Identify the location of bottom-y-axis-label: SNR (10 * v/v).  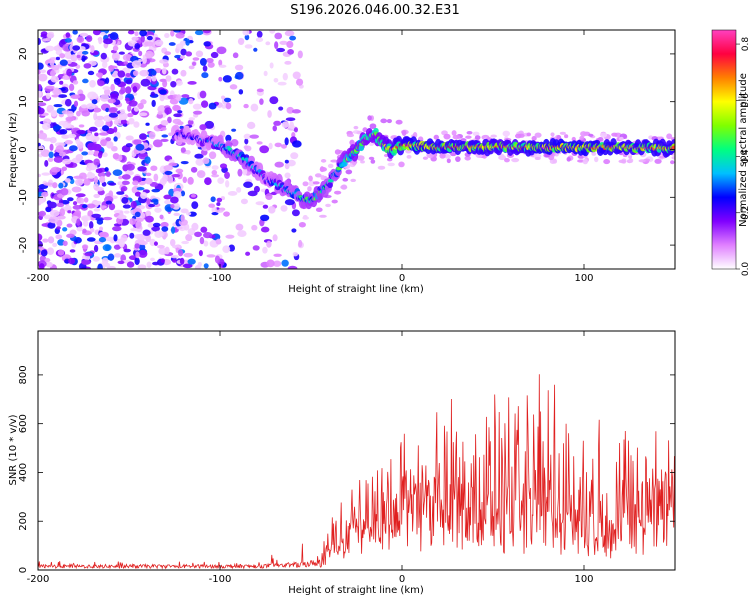
(13, 449).